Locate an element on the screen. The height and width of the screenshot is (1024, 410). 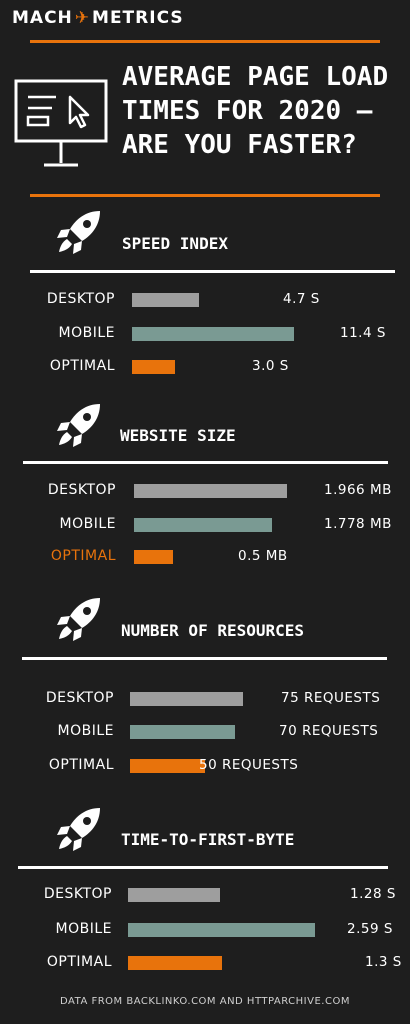
value-label-desktop: 4.7 S is located at coordinates (301, 299).